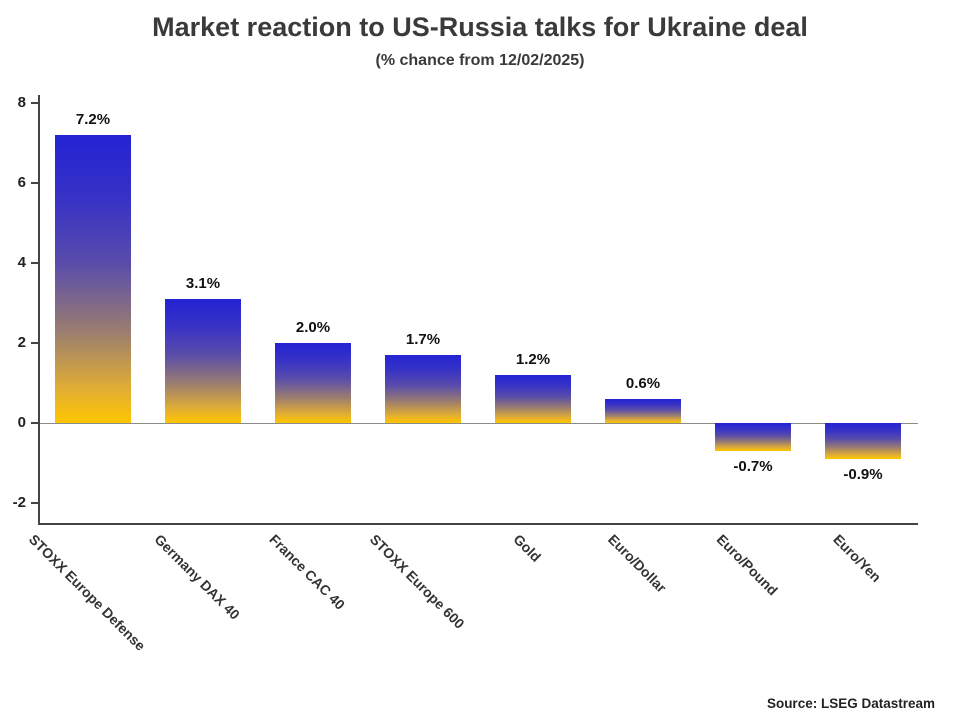 This screenshot has width=960, height=720. What do you see at coordinates (21, 102) in the screenshot?
I see `y-tick-label: 8` at bounding box center [21, 102].